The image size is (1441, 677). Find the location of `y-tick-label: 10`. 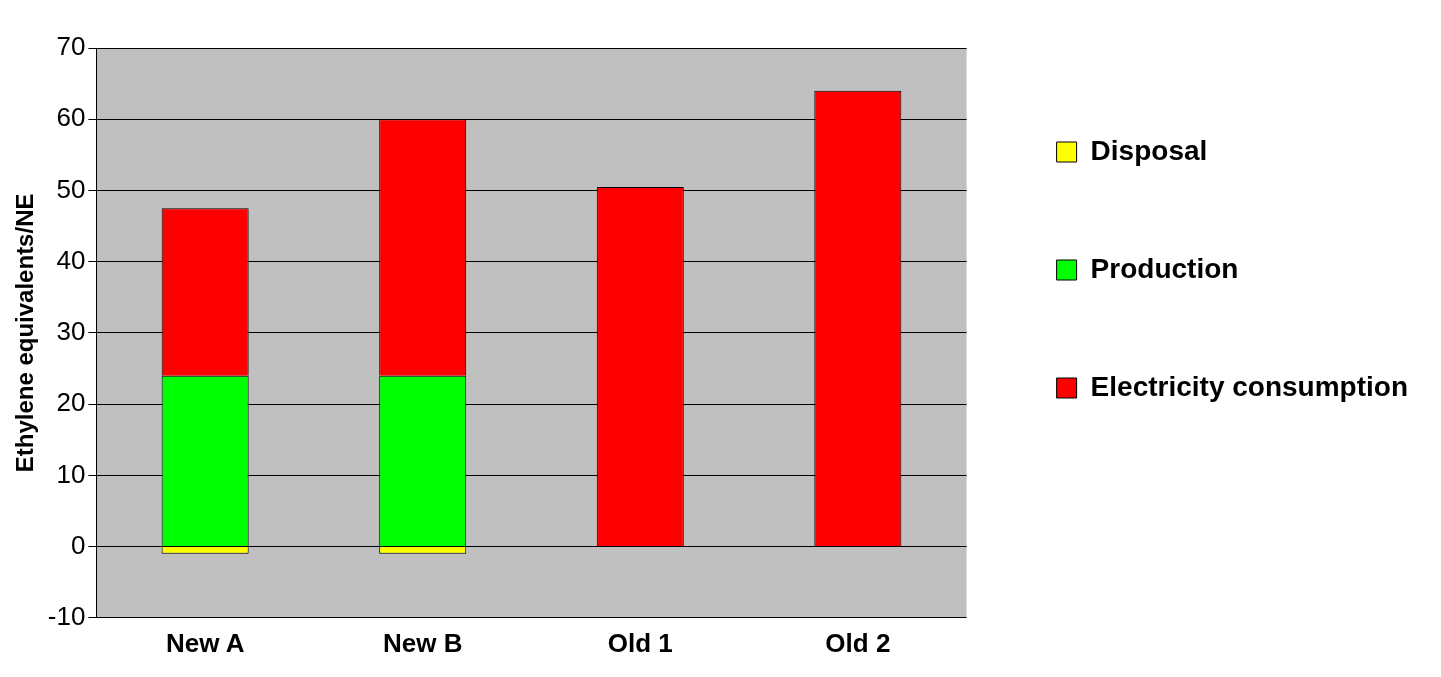

y-tick-label: 10 is located at coordinates (71, 473).